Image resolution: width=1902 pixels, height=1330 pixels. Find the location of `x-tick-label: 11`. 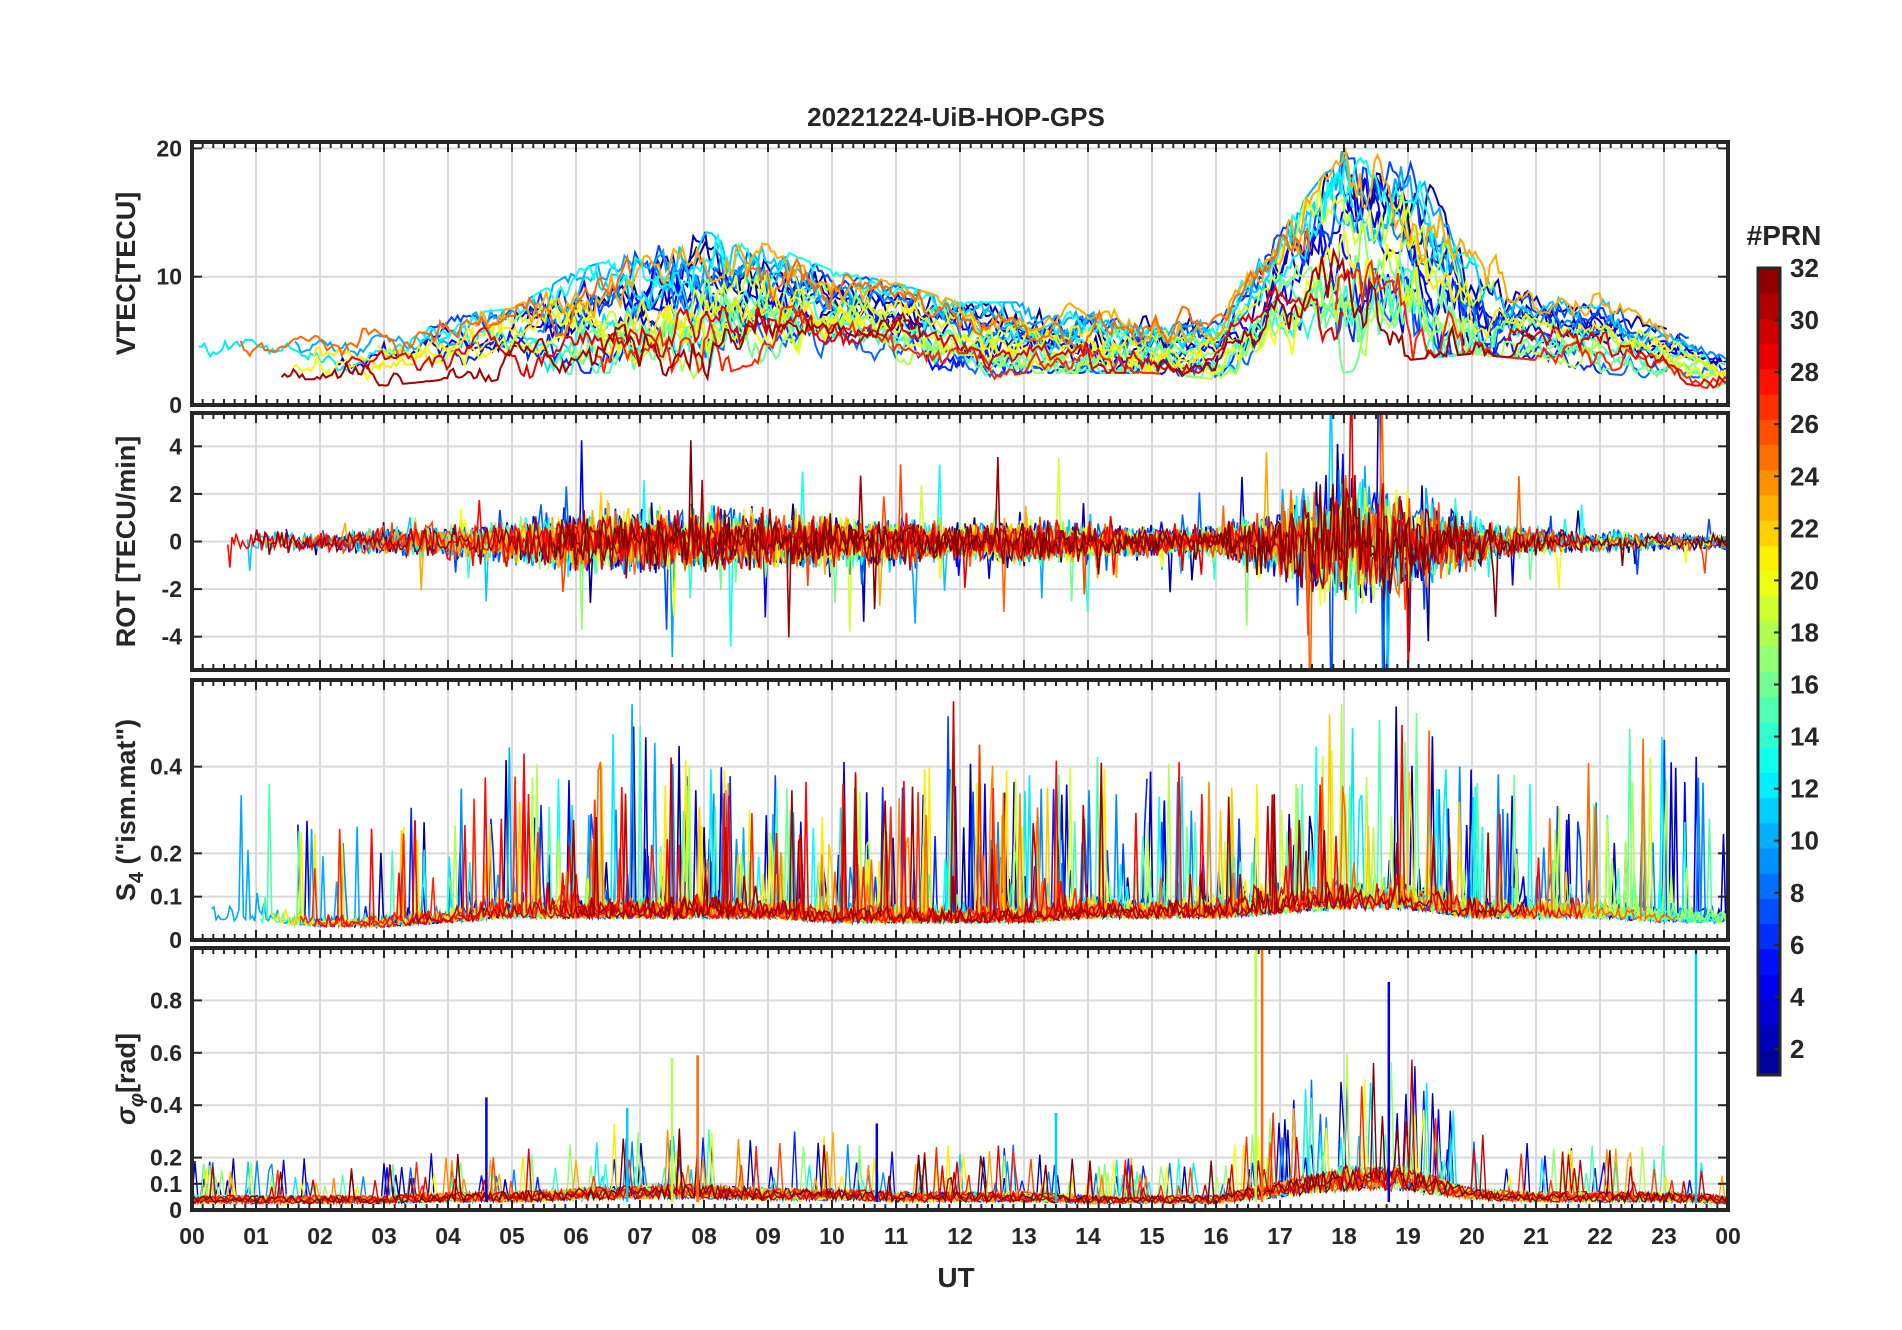

x-tick-label: 11 is located at coordinates (896, 1236).